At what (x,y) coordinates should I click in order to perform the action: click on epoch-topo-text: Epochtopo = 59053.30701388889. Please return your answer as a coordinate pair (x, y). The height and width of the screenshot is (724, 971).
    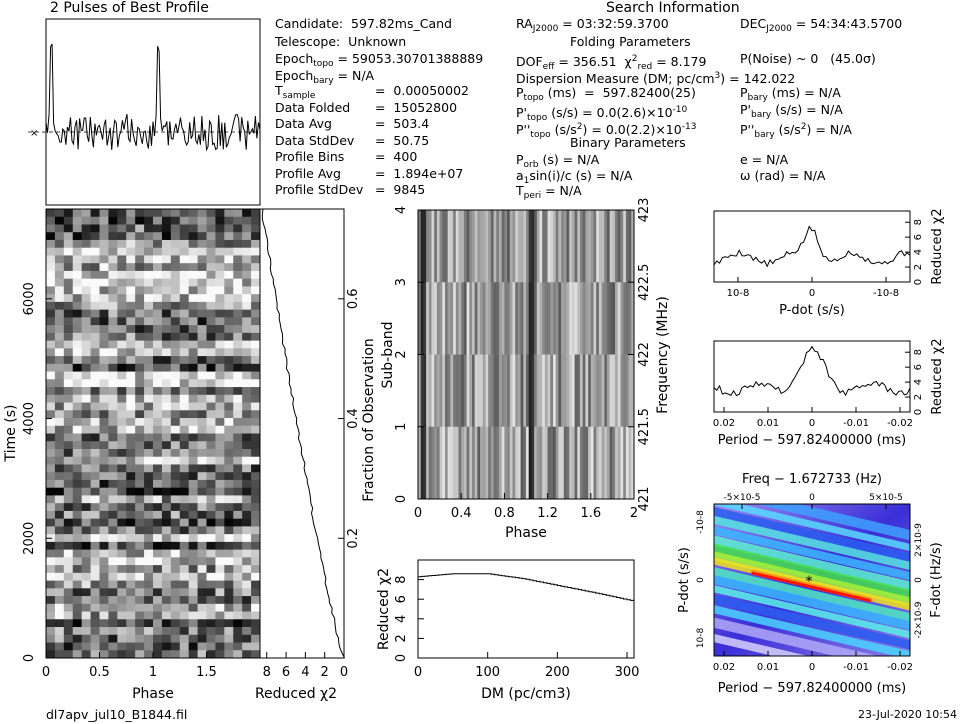
    Looking at the image, I should click on (379, 60).